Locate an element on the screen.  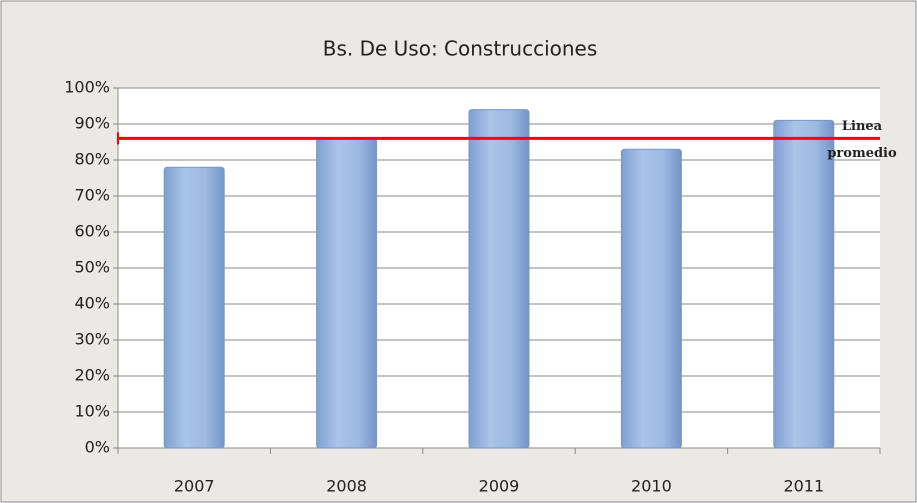
y-tick-label: 30% is located at coordinates (92, 339).